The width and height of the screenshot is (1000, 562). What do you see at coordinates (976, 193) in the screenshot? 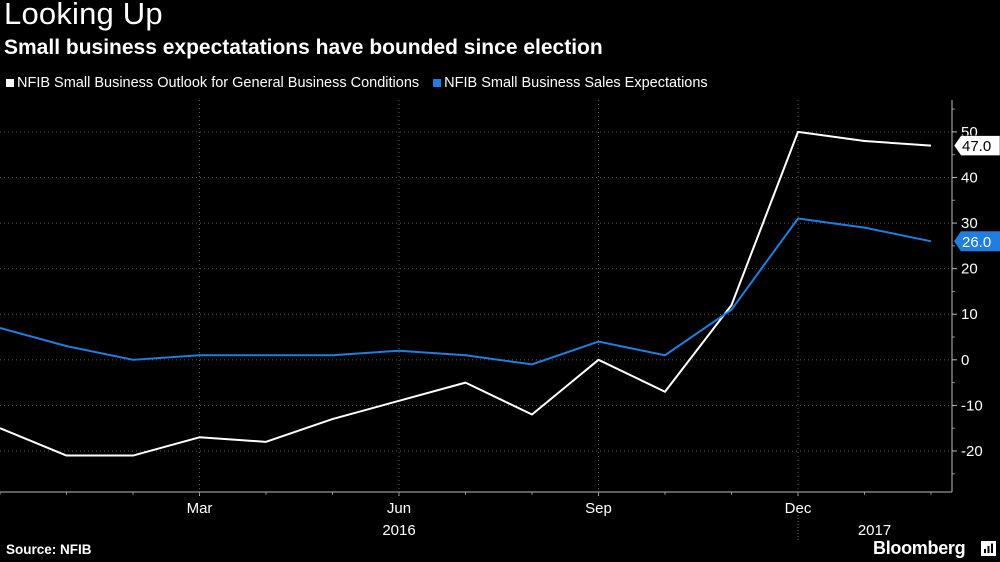
I see `end-labels: 47.0 26.0` at bounding box center [976, 193].